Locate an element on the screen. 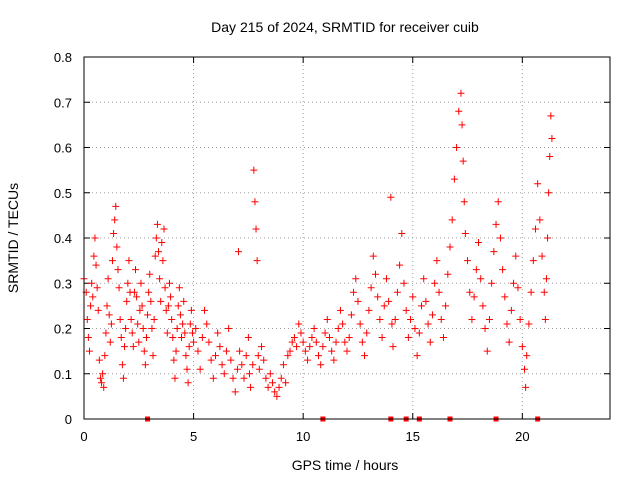 This screenshot has width=640, height=480. x-axis-label: GPS time / hours is located at coordinates (345, 465).